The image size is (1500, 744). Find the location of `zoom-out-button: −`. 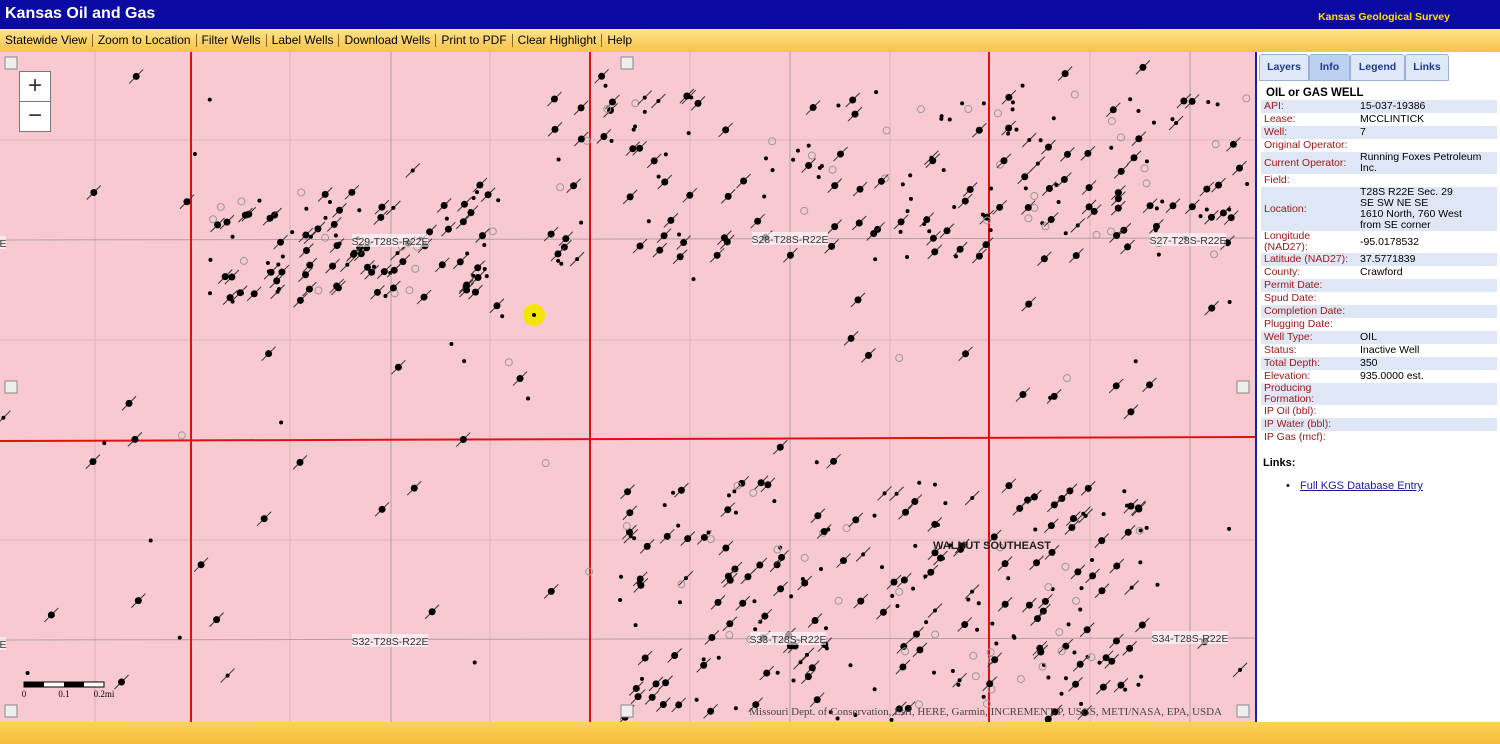

zoom-out-button: − is located at coordinates (35, 116).